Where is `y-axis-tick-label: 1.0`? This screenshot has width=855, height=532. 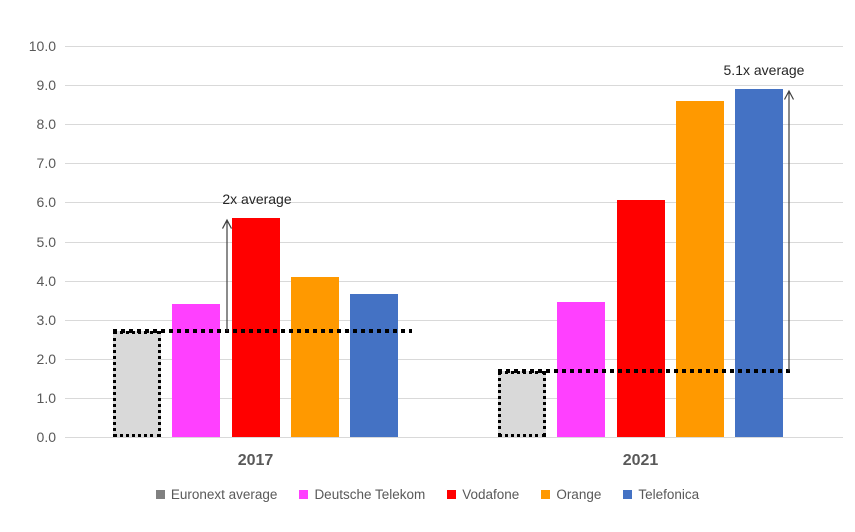
y-axis-tick-label: 1.0 is located at coordinates (46, 397).